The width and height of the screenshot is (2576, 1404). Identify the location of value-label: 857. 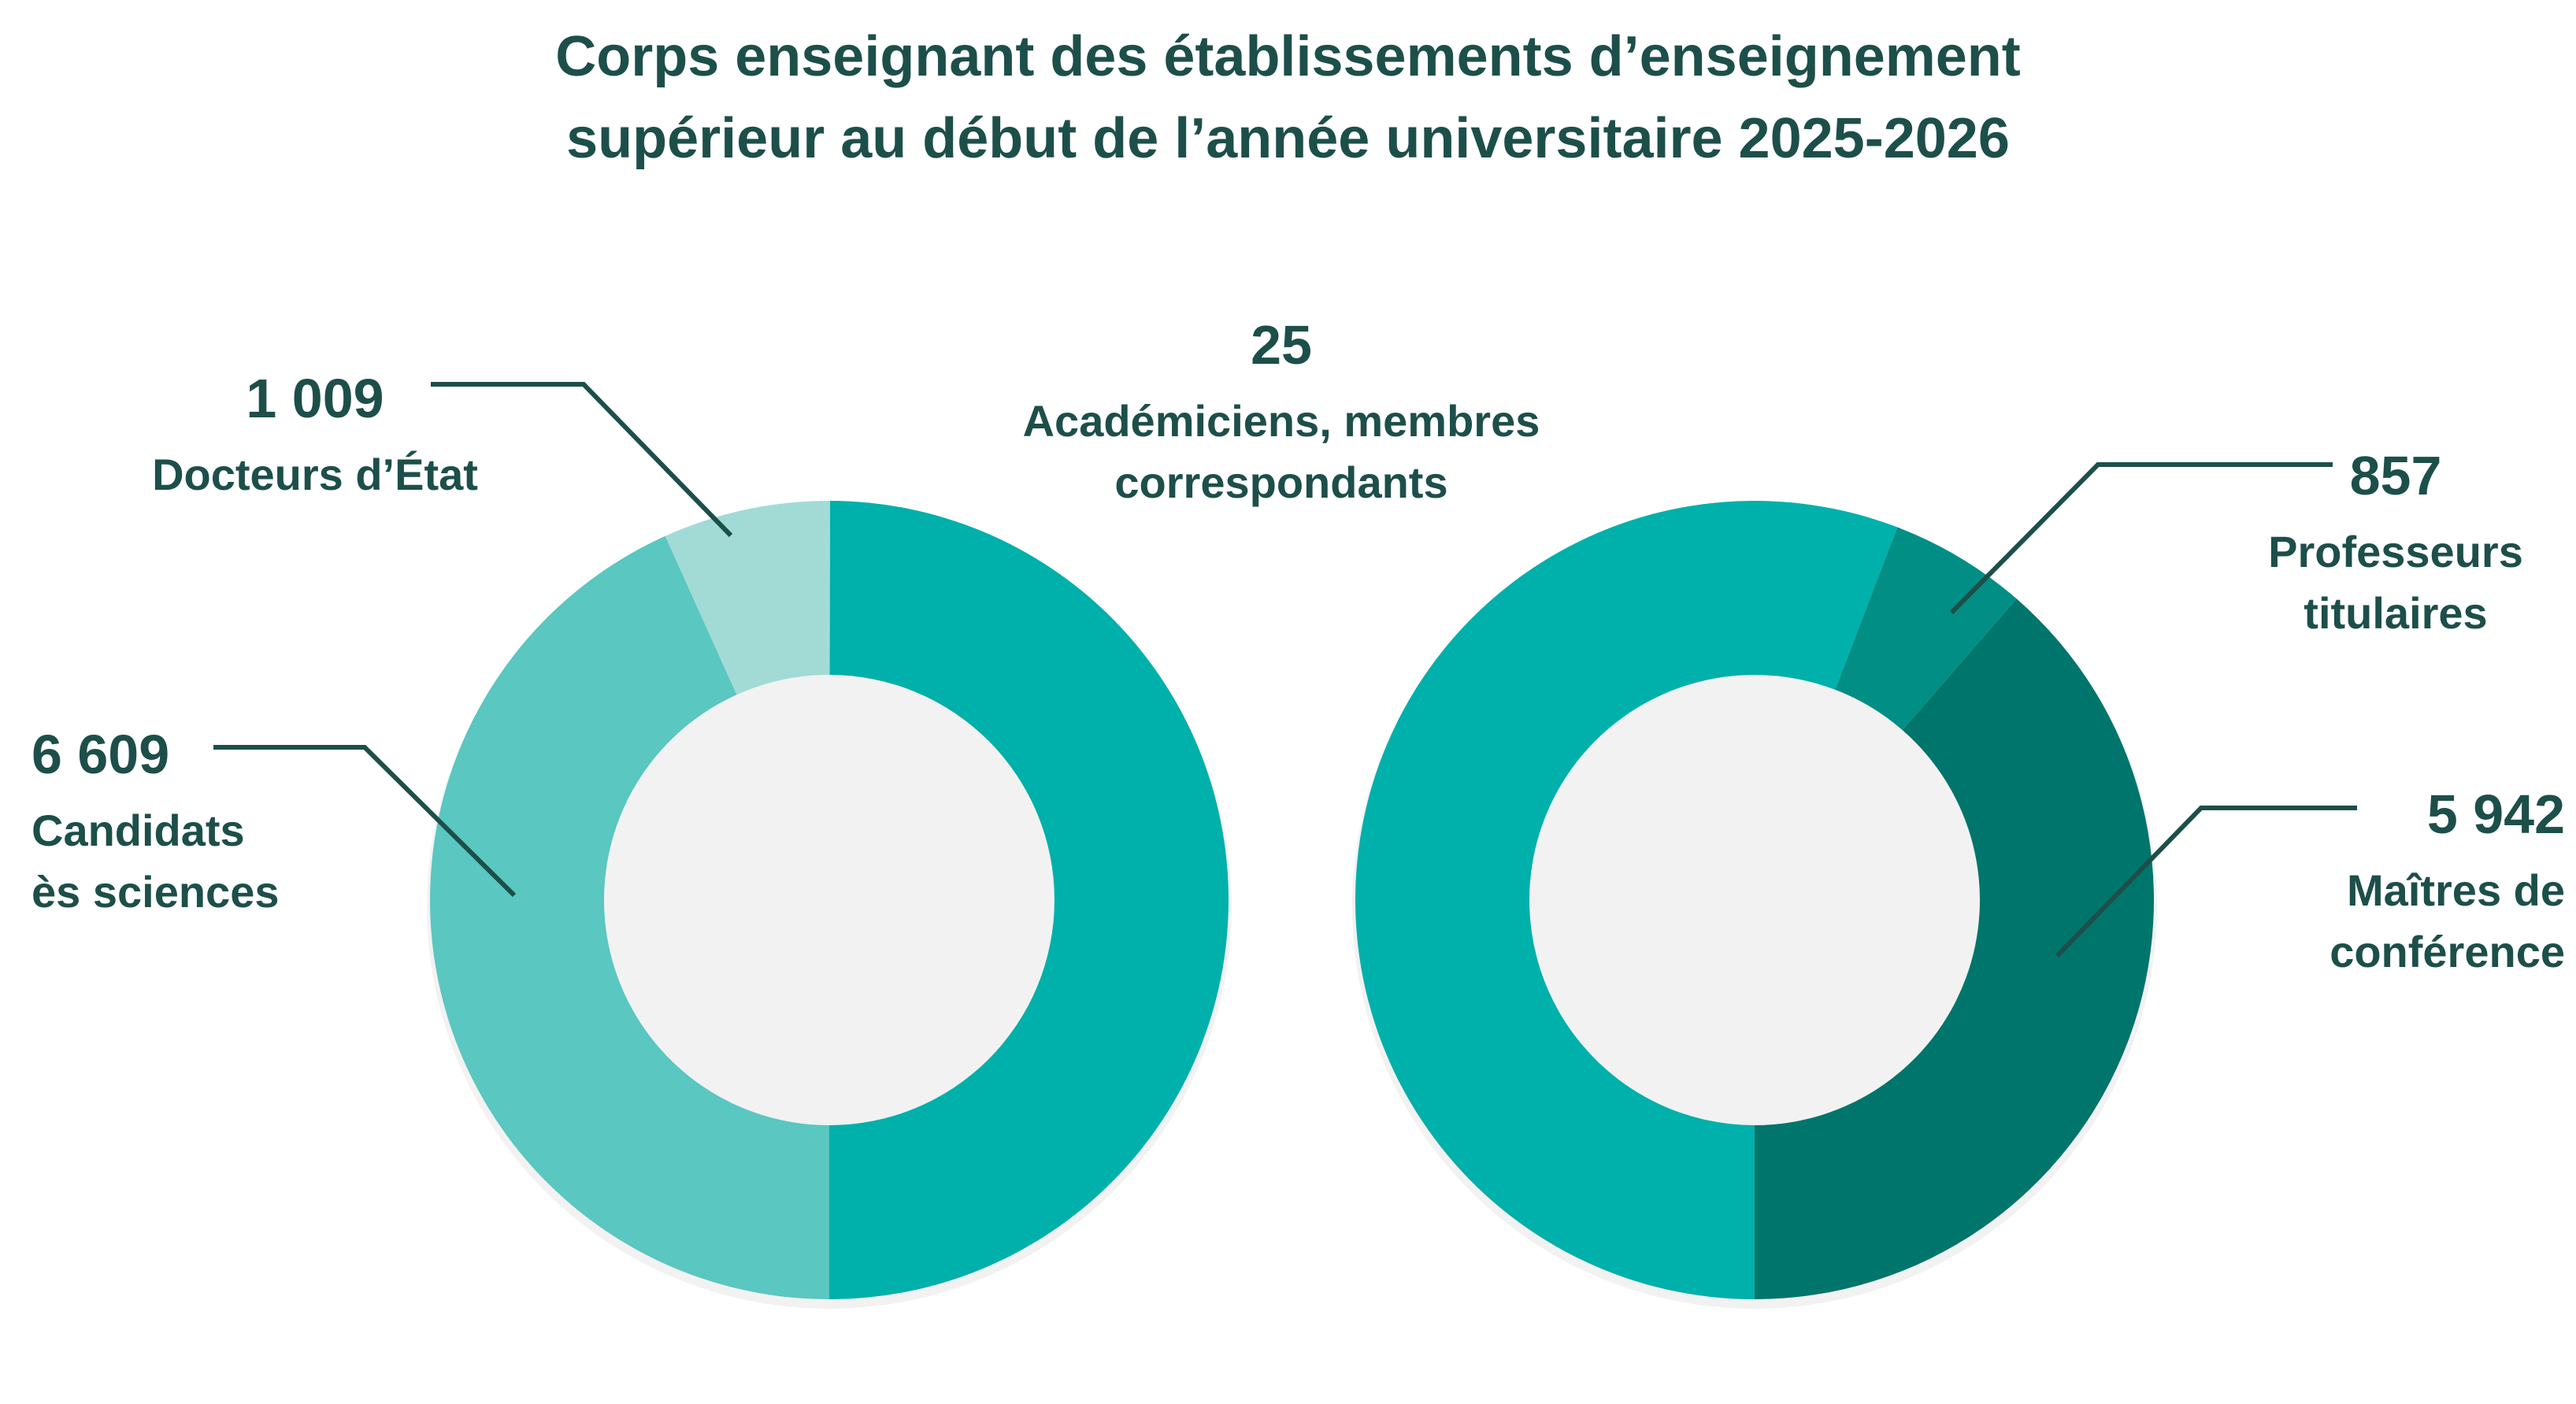
(2395, 475).